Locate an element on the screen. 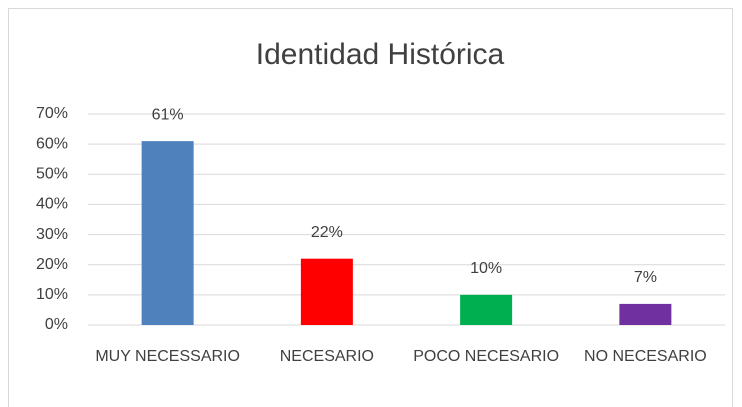 Image resolution: width=742 pixels, height=407 pixels. chart-title: Identidad Histórica is located at coordinates (380, 54).